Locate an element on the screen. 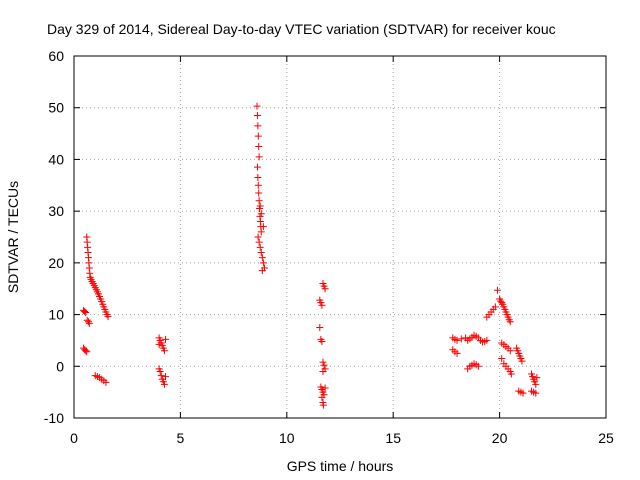  y-tick-label: 50 is located at coordinates (56, 108).